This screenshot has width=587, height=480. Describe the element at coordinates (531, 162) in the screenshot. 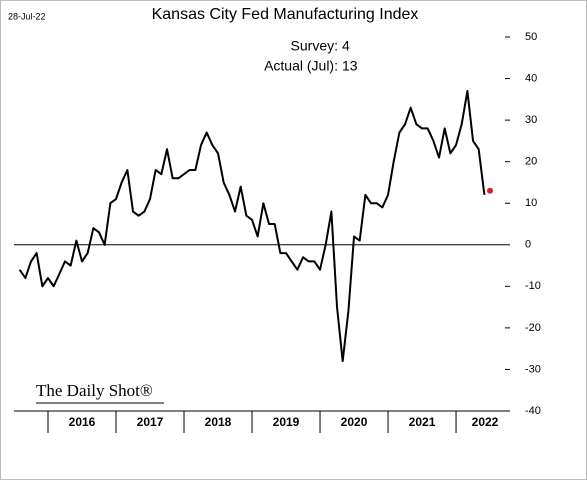

I see `y-tick-label: 20` at that location.